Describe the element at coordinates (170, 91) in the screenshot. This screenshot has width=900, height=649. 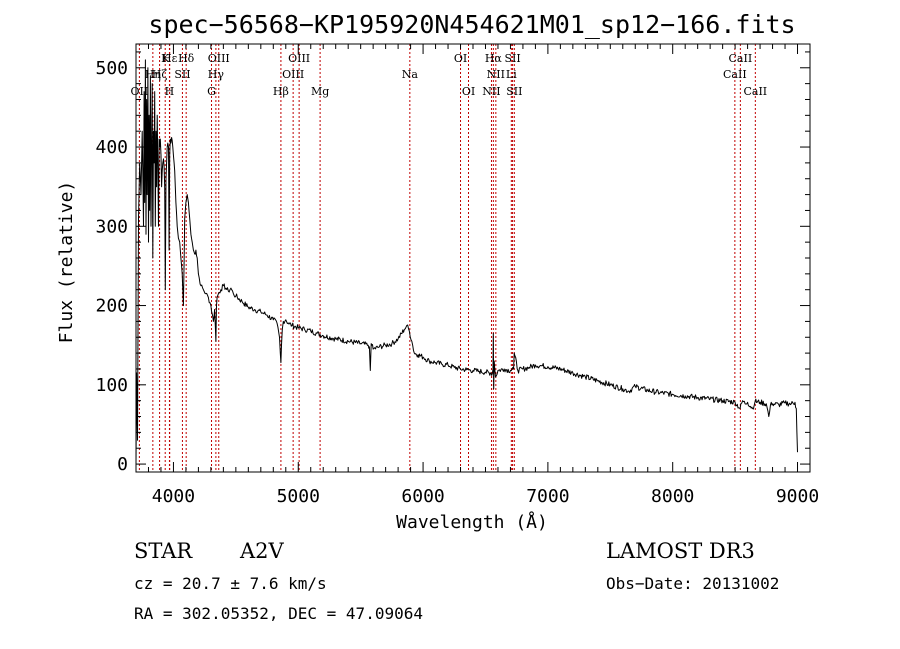
I see `line-label: H` at that location.